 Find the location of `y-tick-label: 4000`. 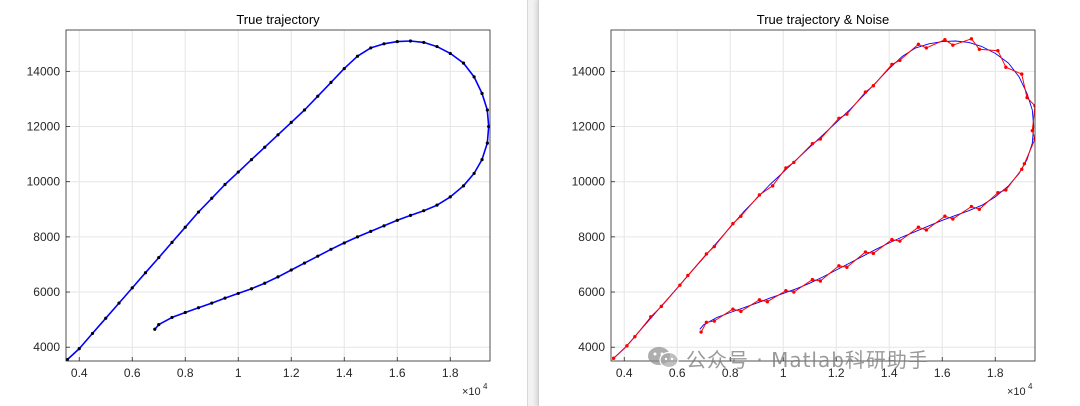

y-tick-label: 4000 is located at coordinates (591, 347).